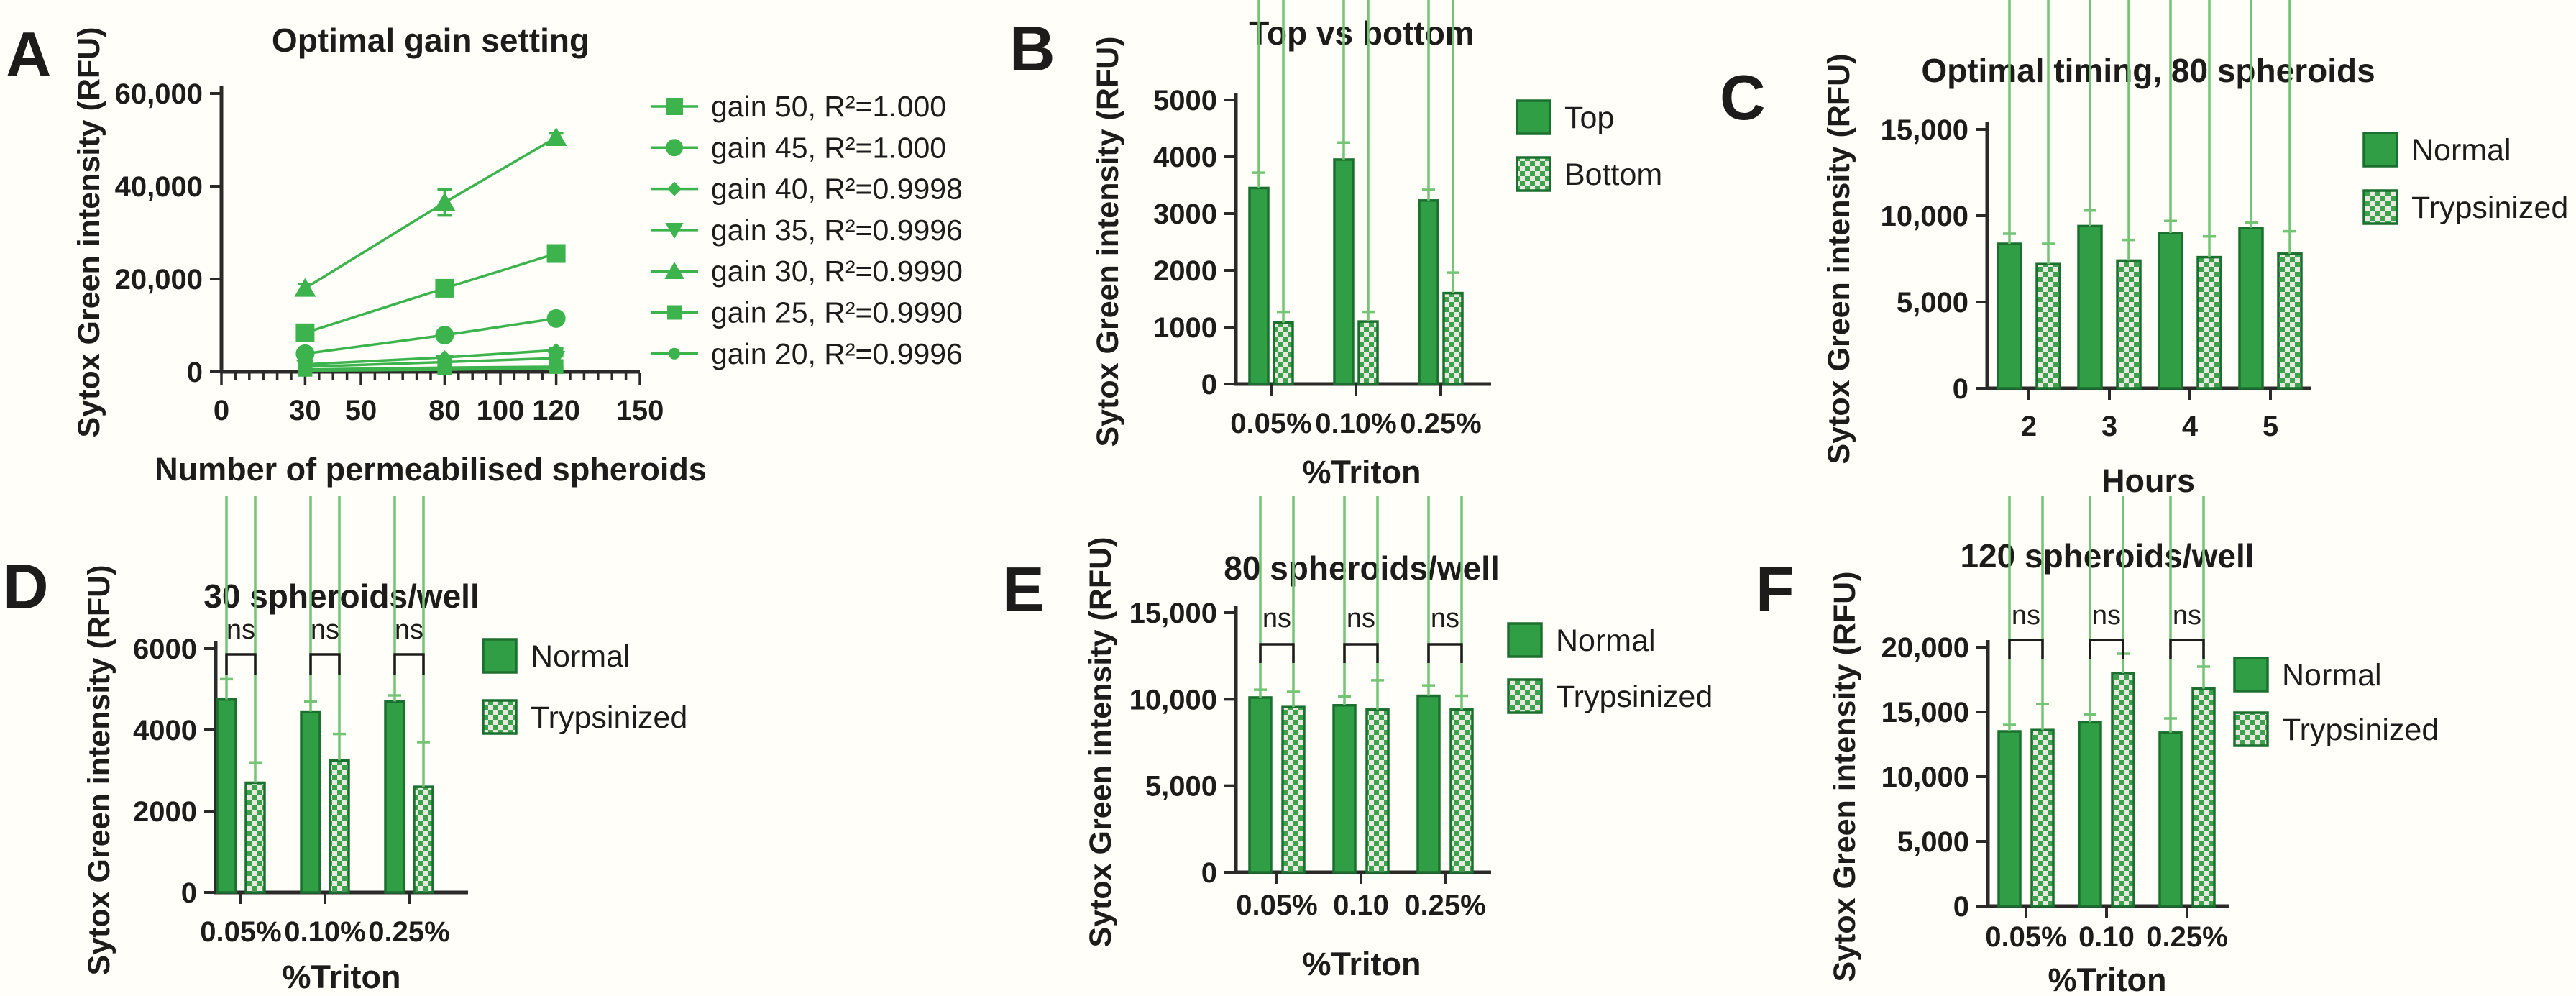  What do you see at coordinates (2148, 479) in the screenshot?
I see `x-axis-title: Hours` at bounding box center [2148, 479].